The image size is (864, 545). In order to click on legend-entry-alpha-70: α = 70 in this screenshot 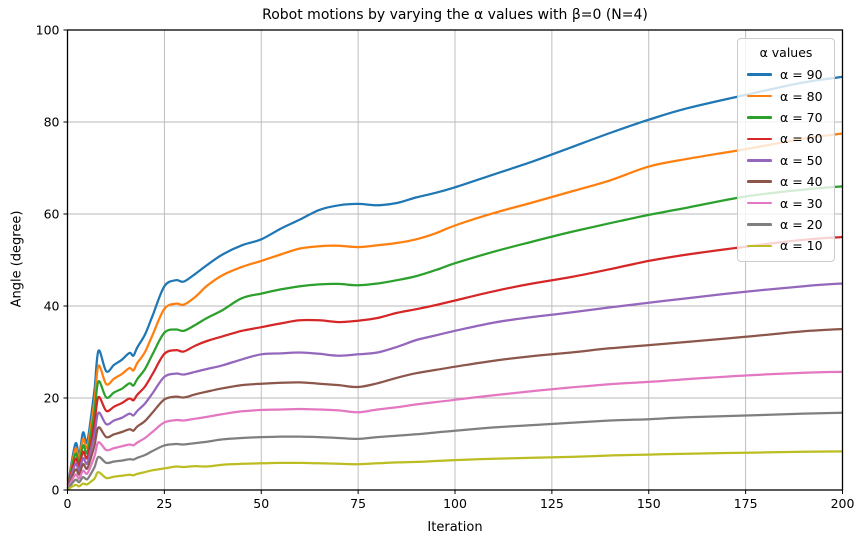, I will do `click(786, 117)`.